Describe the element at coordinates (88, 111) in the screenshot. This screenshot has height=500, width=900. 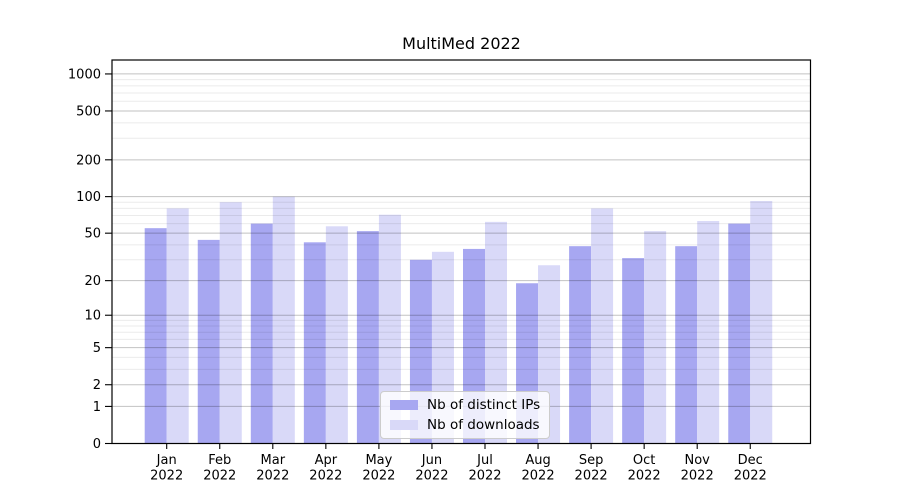
I see `y-tick-label-500: 500` at that location.